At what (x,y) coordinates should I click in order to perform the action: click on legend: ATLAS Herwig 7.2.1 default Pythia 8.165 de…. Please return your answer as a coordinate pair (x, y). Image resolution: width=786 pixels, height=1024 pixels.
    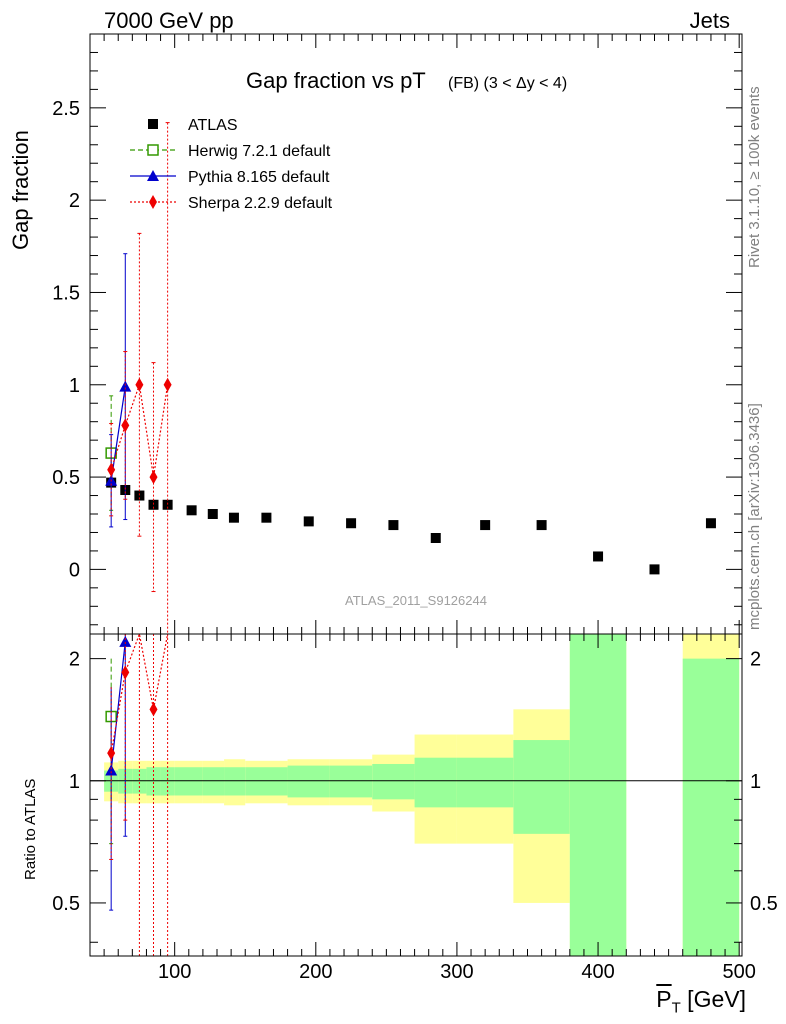
    Looking at the image, I should click on (231, 164).